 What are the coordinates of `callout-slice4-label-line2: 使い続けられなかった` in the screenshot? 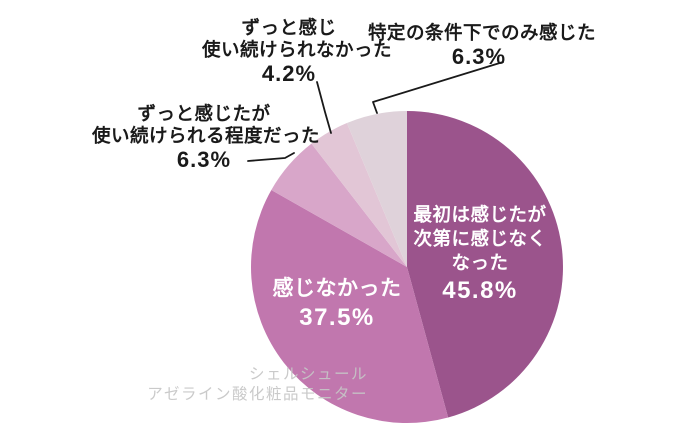 It's located at (297, 49).